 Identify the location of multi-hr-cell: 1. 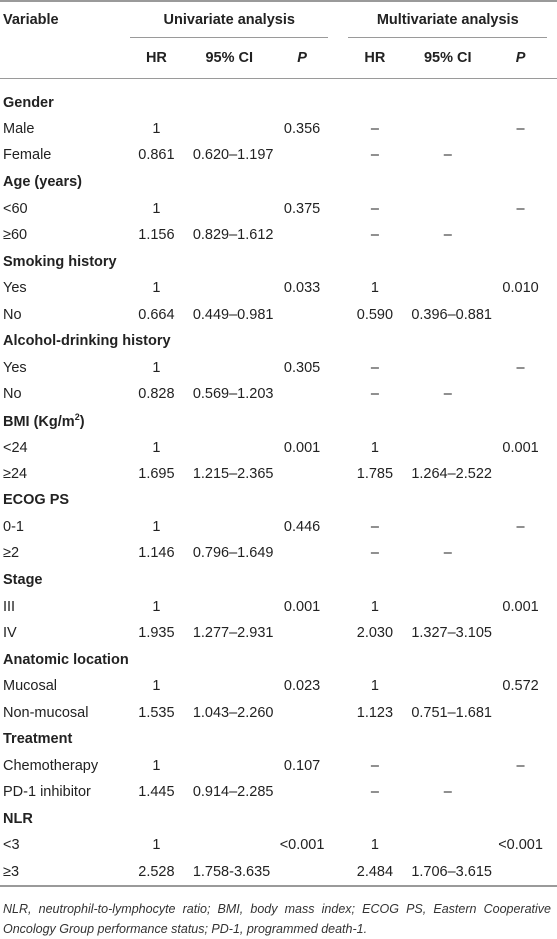
(374, 845).